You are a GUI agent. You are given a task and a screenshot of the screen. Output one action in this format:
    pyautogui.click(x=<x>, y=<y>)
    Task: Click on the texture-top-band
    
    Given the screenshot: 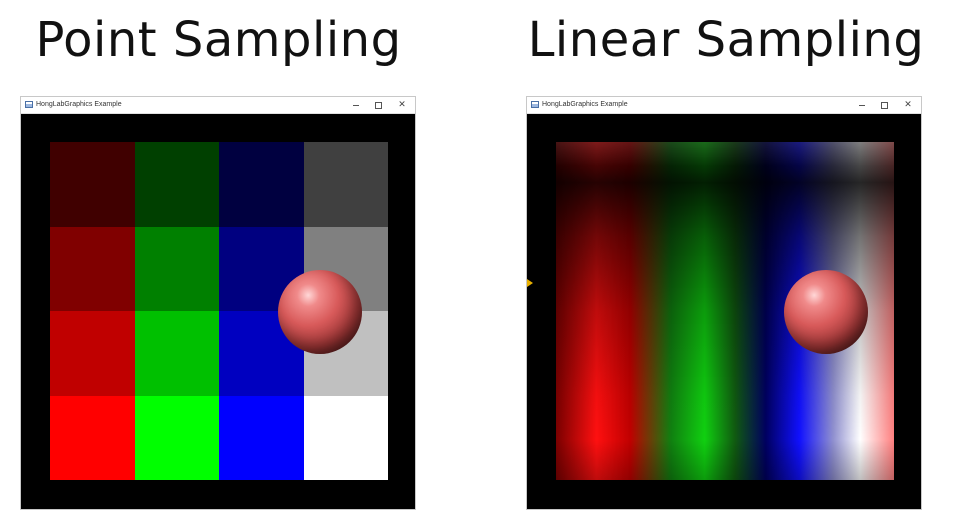 What is the action you would take?
    pyautogui.click(x=725, y=154)
    